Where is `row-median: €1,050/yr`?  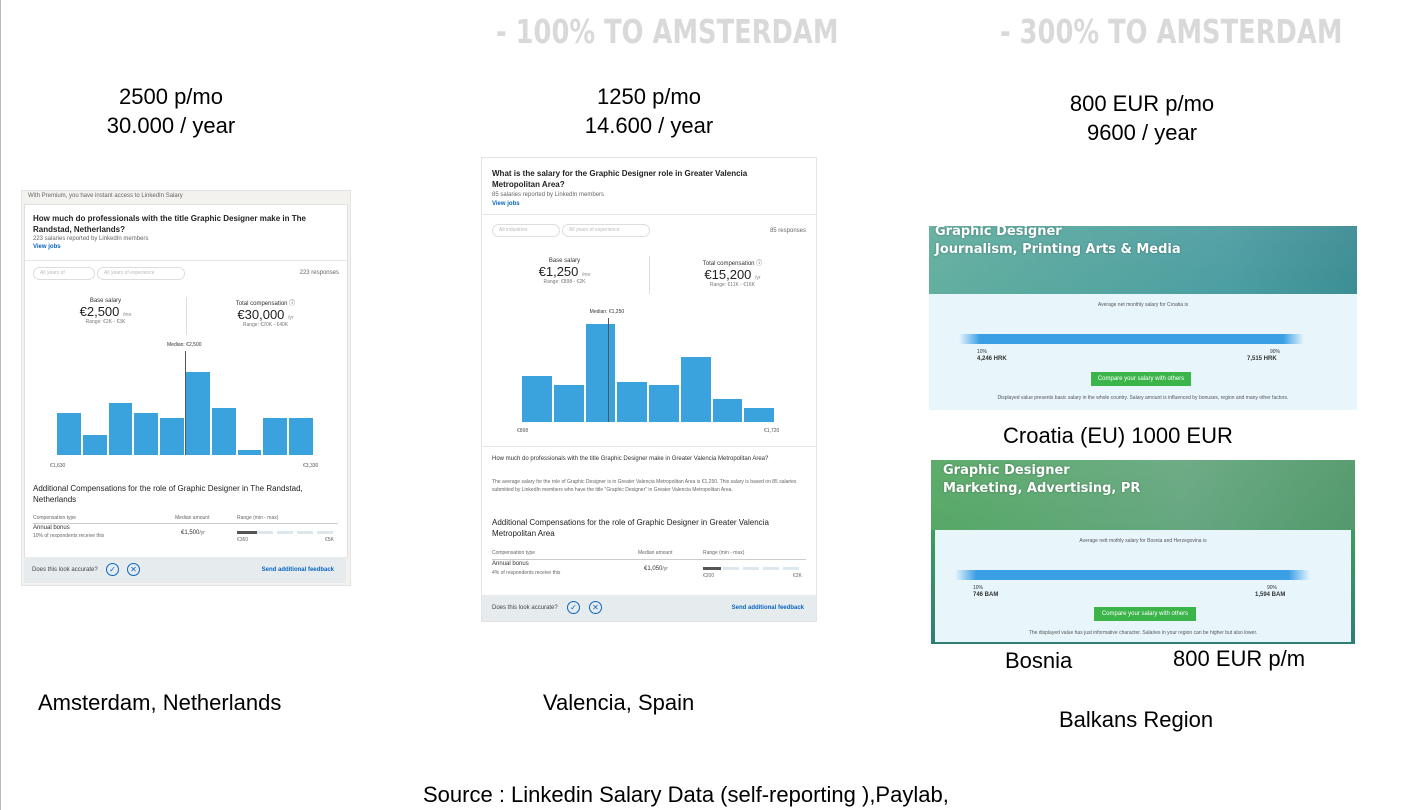
row-median: €1,050/yr is located at coordinates (656, 569).